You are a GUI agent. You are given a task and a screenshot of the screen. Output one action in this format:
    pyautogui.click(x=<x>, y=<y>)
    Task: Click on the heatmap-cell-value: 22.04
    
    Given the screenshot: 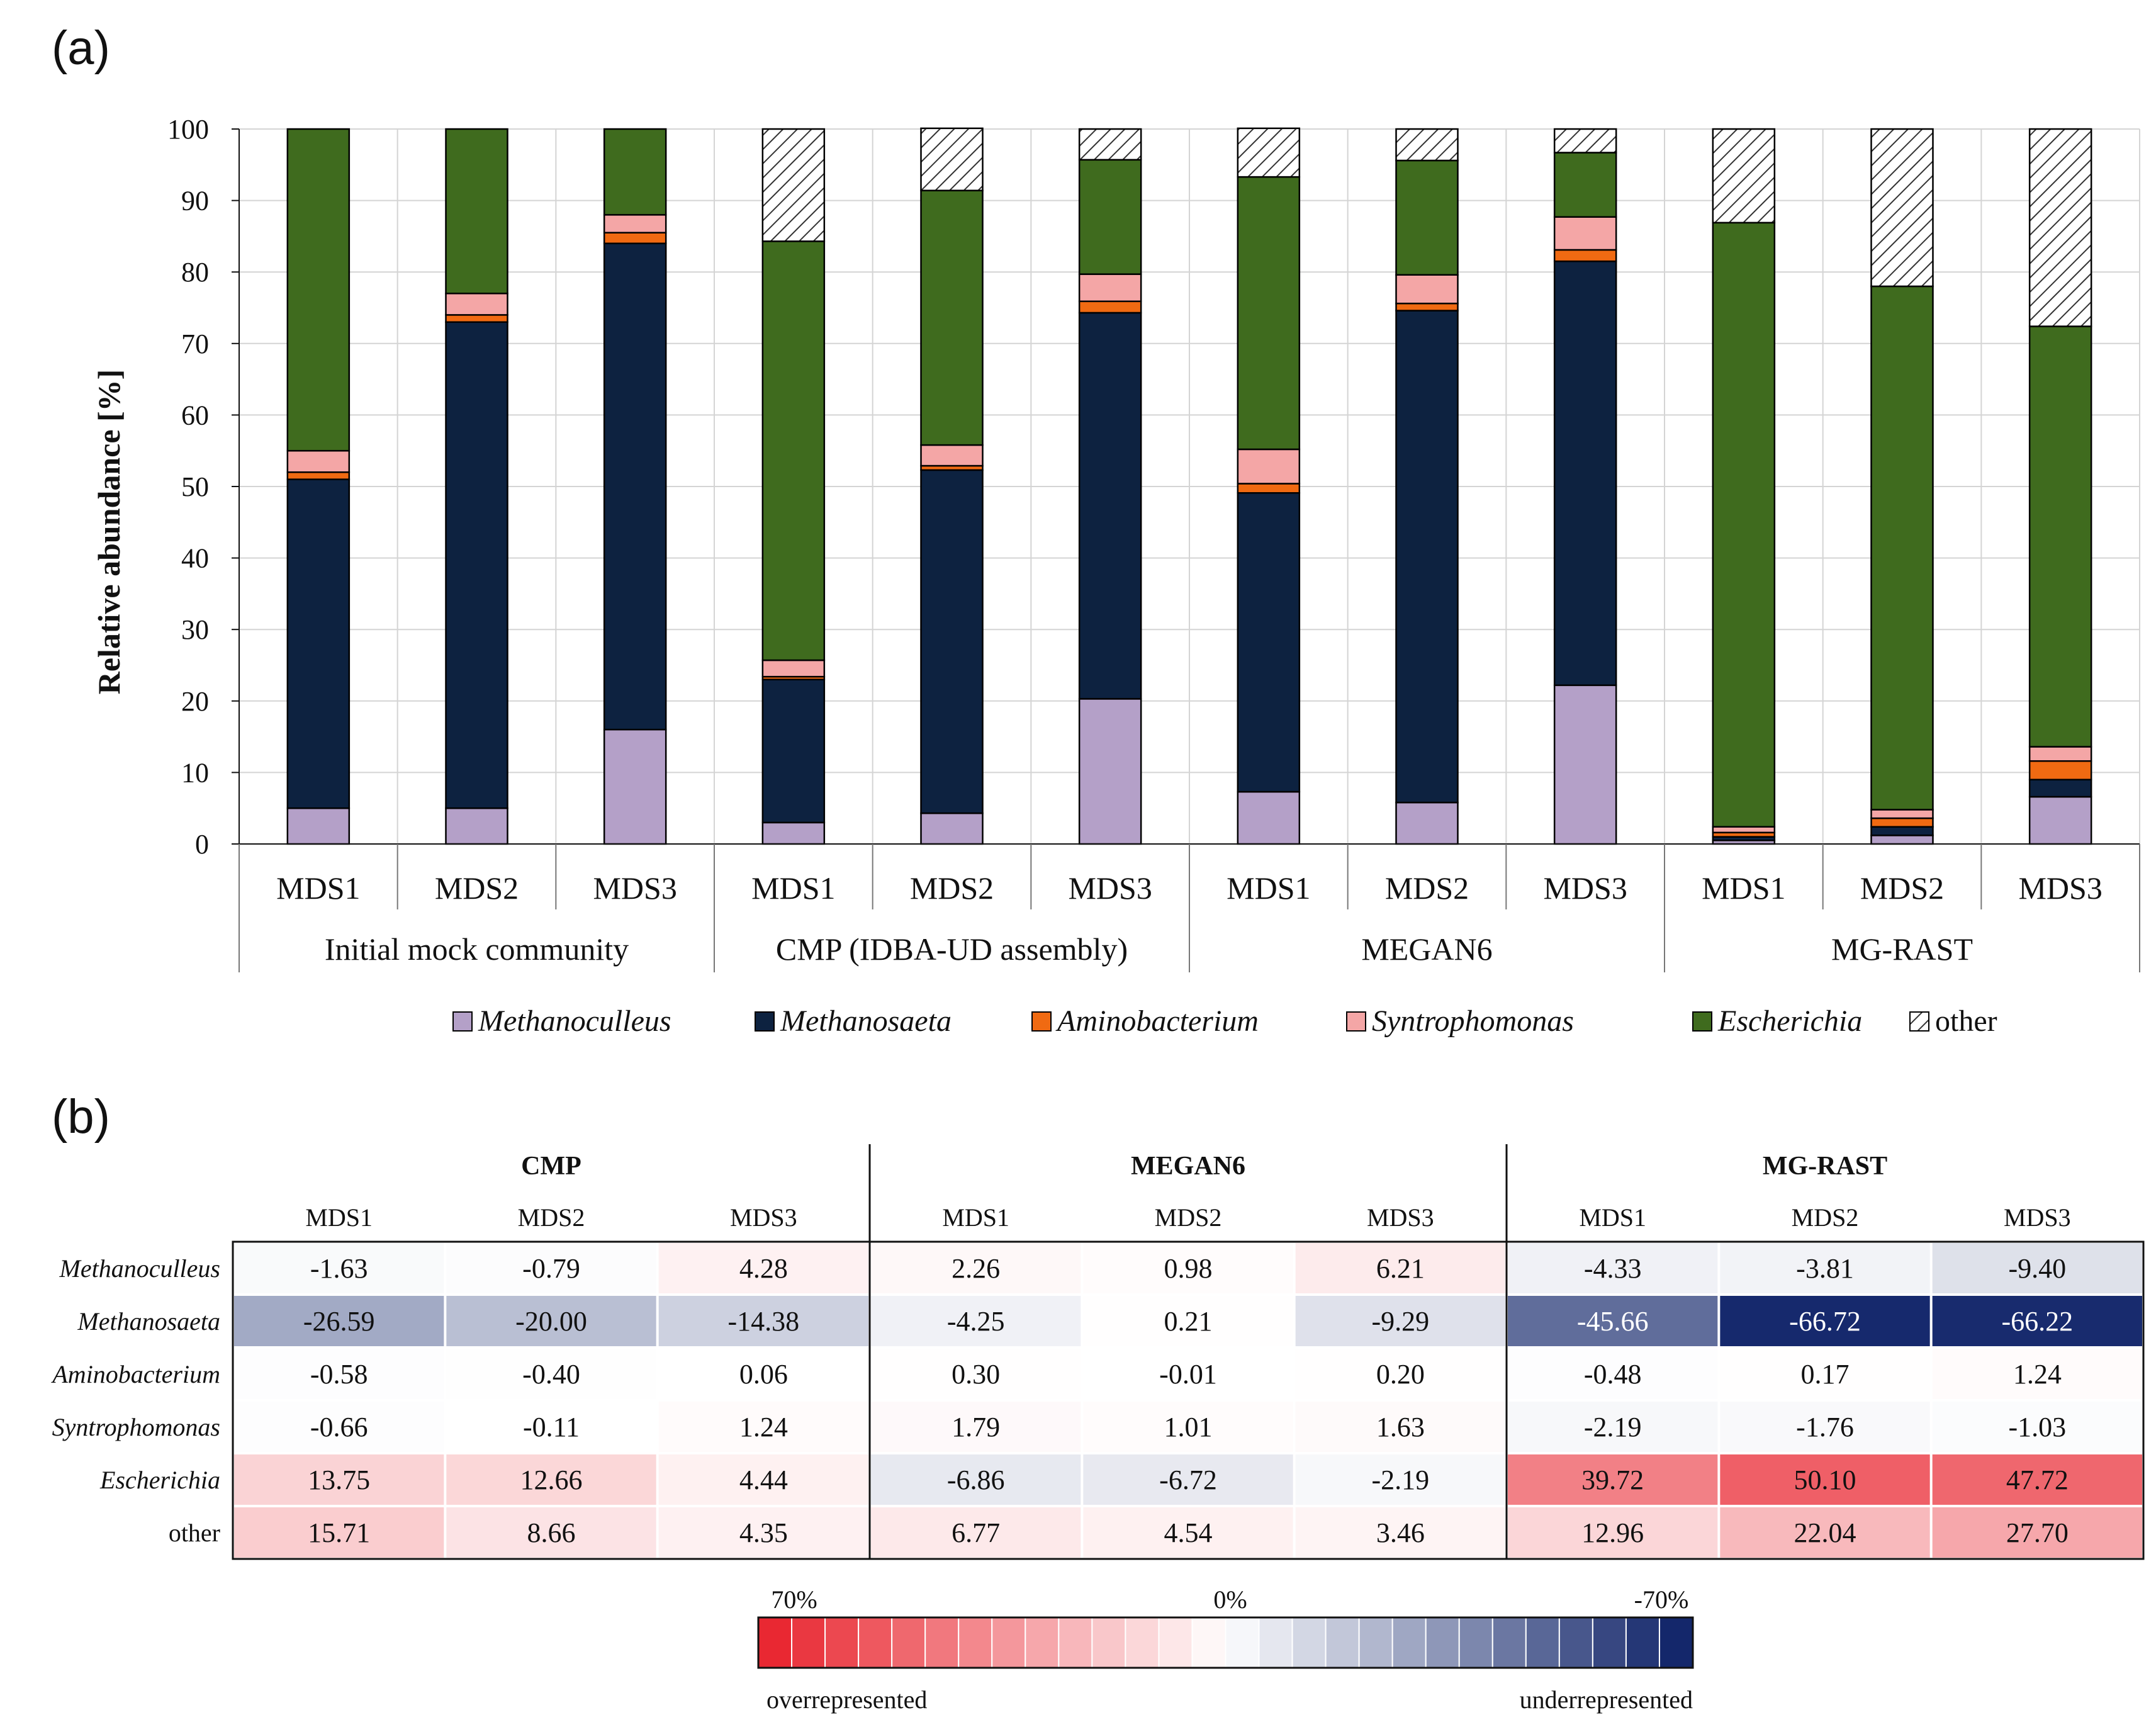 What is the action you would take?
    pyautogui.click(x=1825, y=1533)
    